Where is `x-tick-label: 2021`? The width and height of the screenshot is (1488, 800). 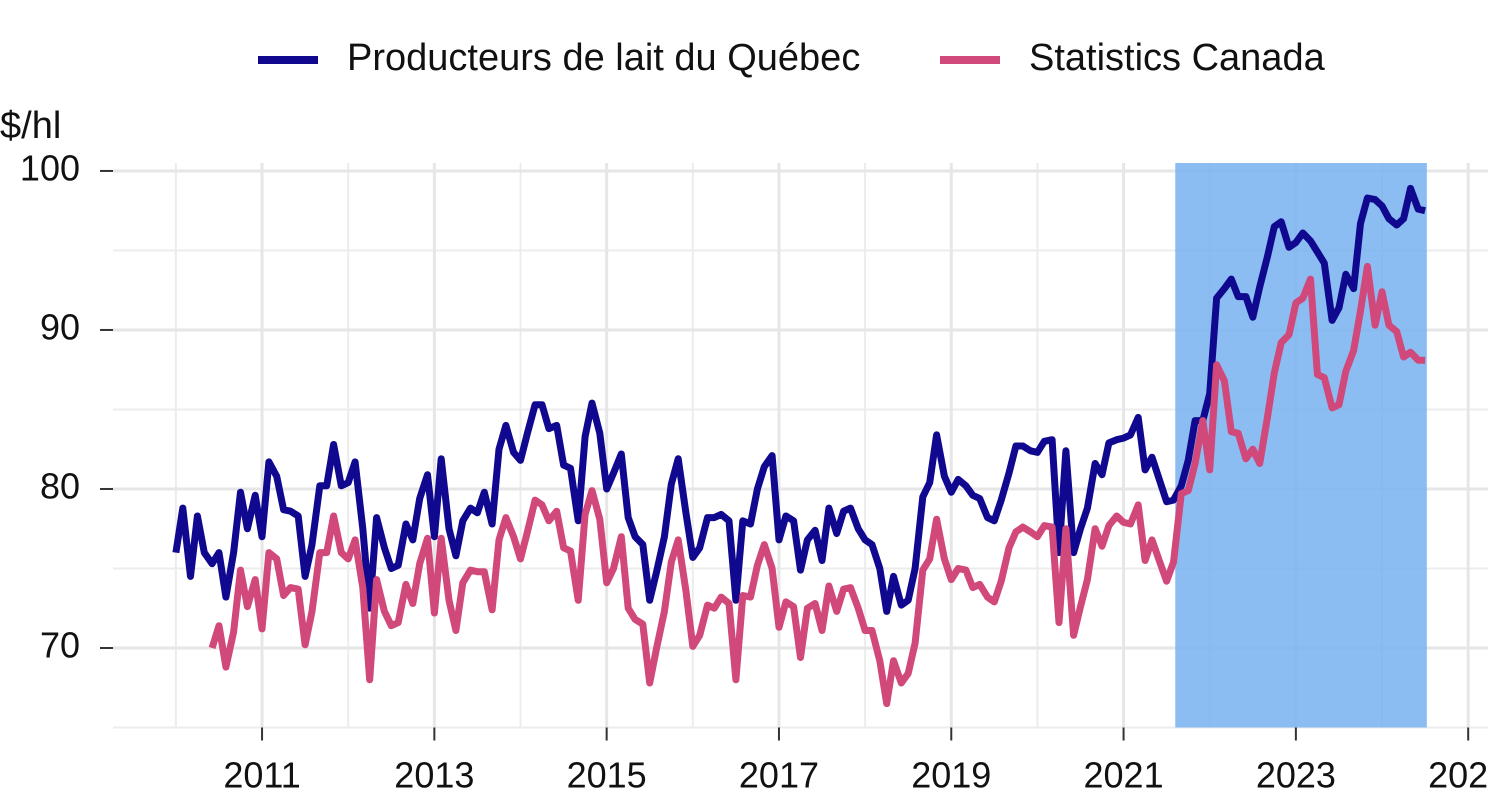
x-tick-label: 2021 is located at coordinates (1124, 775).